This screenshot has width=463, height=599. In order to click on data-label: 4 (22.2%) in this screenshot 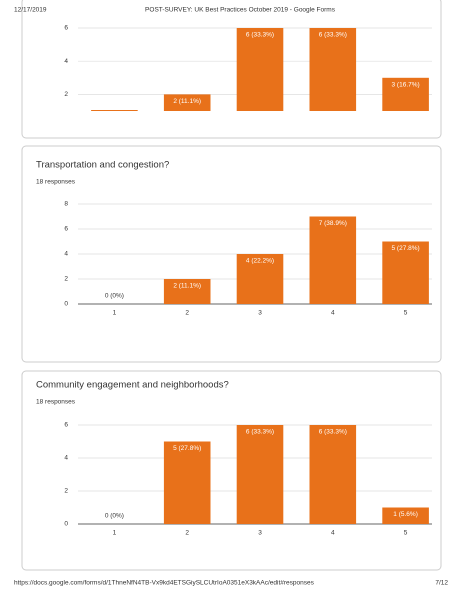, I will do `click(260, 261)`.